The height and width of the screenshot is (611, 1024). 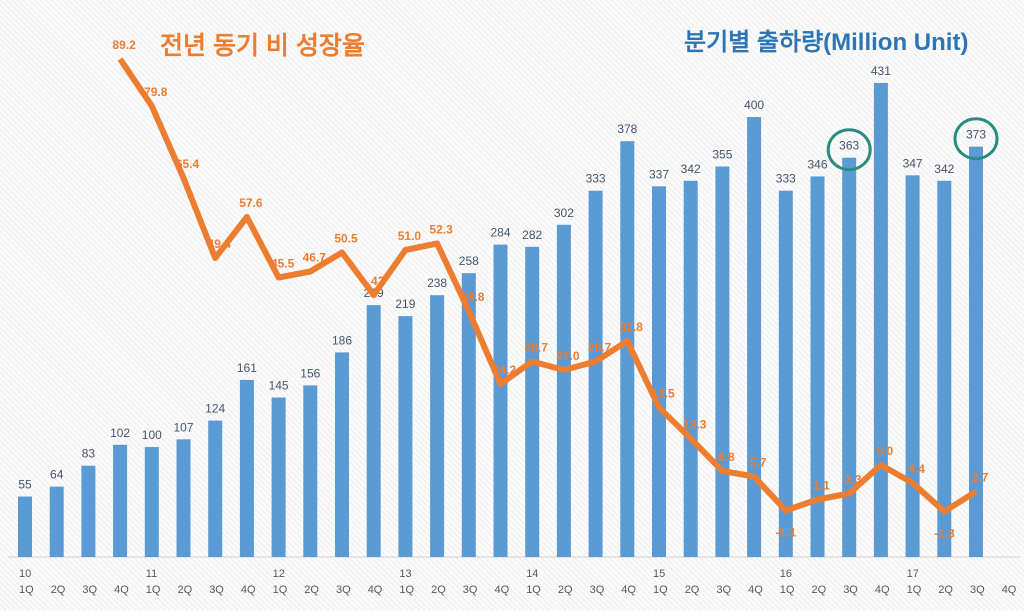 What do you see at coordinates (405, 304) in the screenshot?
I see `bar-data-label: 219` at bounding box center [405, 304].